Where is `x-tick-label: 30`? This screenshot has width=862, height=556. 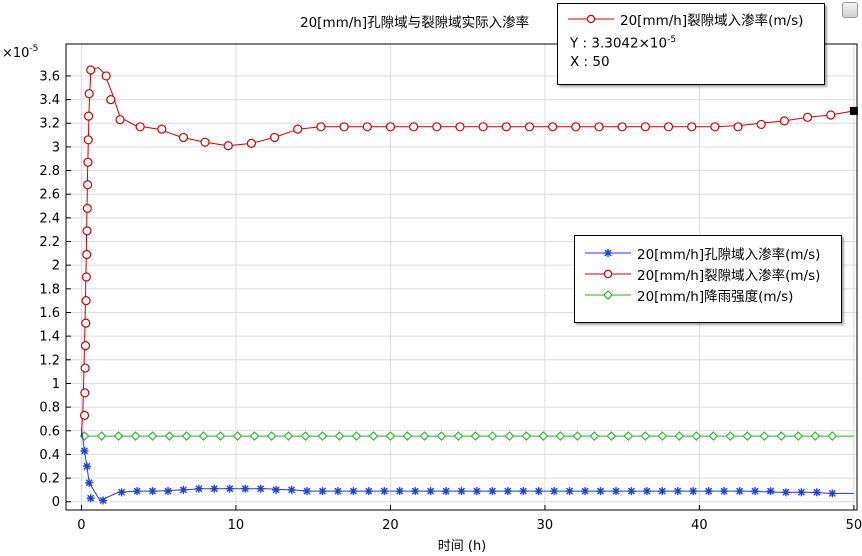
x-tick-label: 30 is located at coordinates (545, 525).